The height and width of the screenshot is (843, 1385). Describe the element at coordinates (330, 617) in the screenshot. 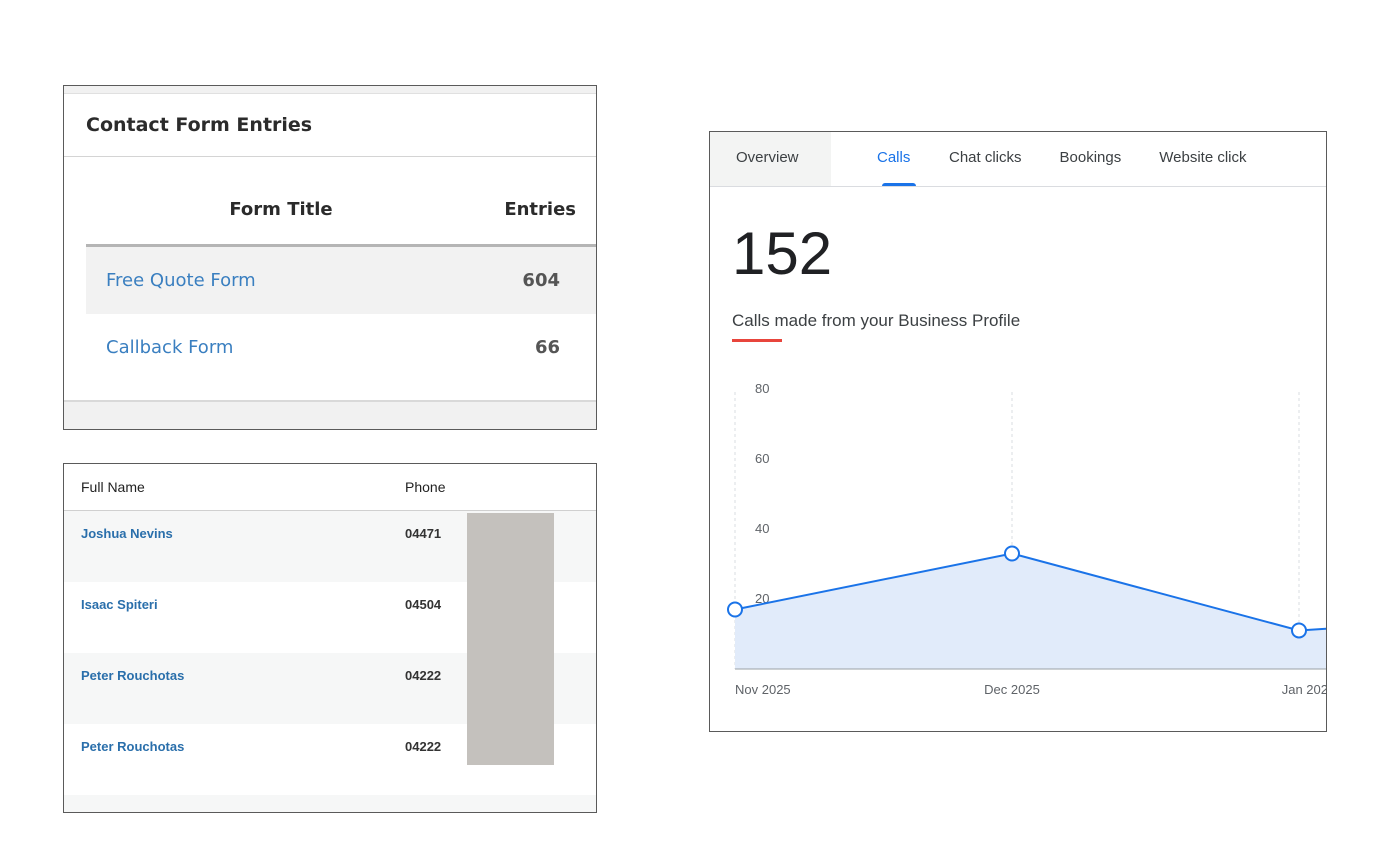

I see `list-item: Isaac Spiteri 04504` at that location.